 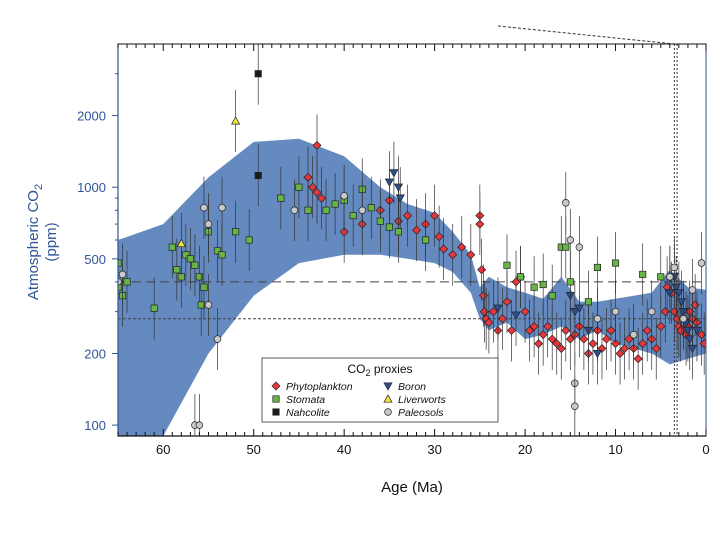 What do you see at coordinates (33, 245) in the screenshot?
I see `y-axis-label-main: Atmospheric CO` at bounding box center [33, 245].